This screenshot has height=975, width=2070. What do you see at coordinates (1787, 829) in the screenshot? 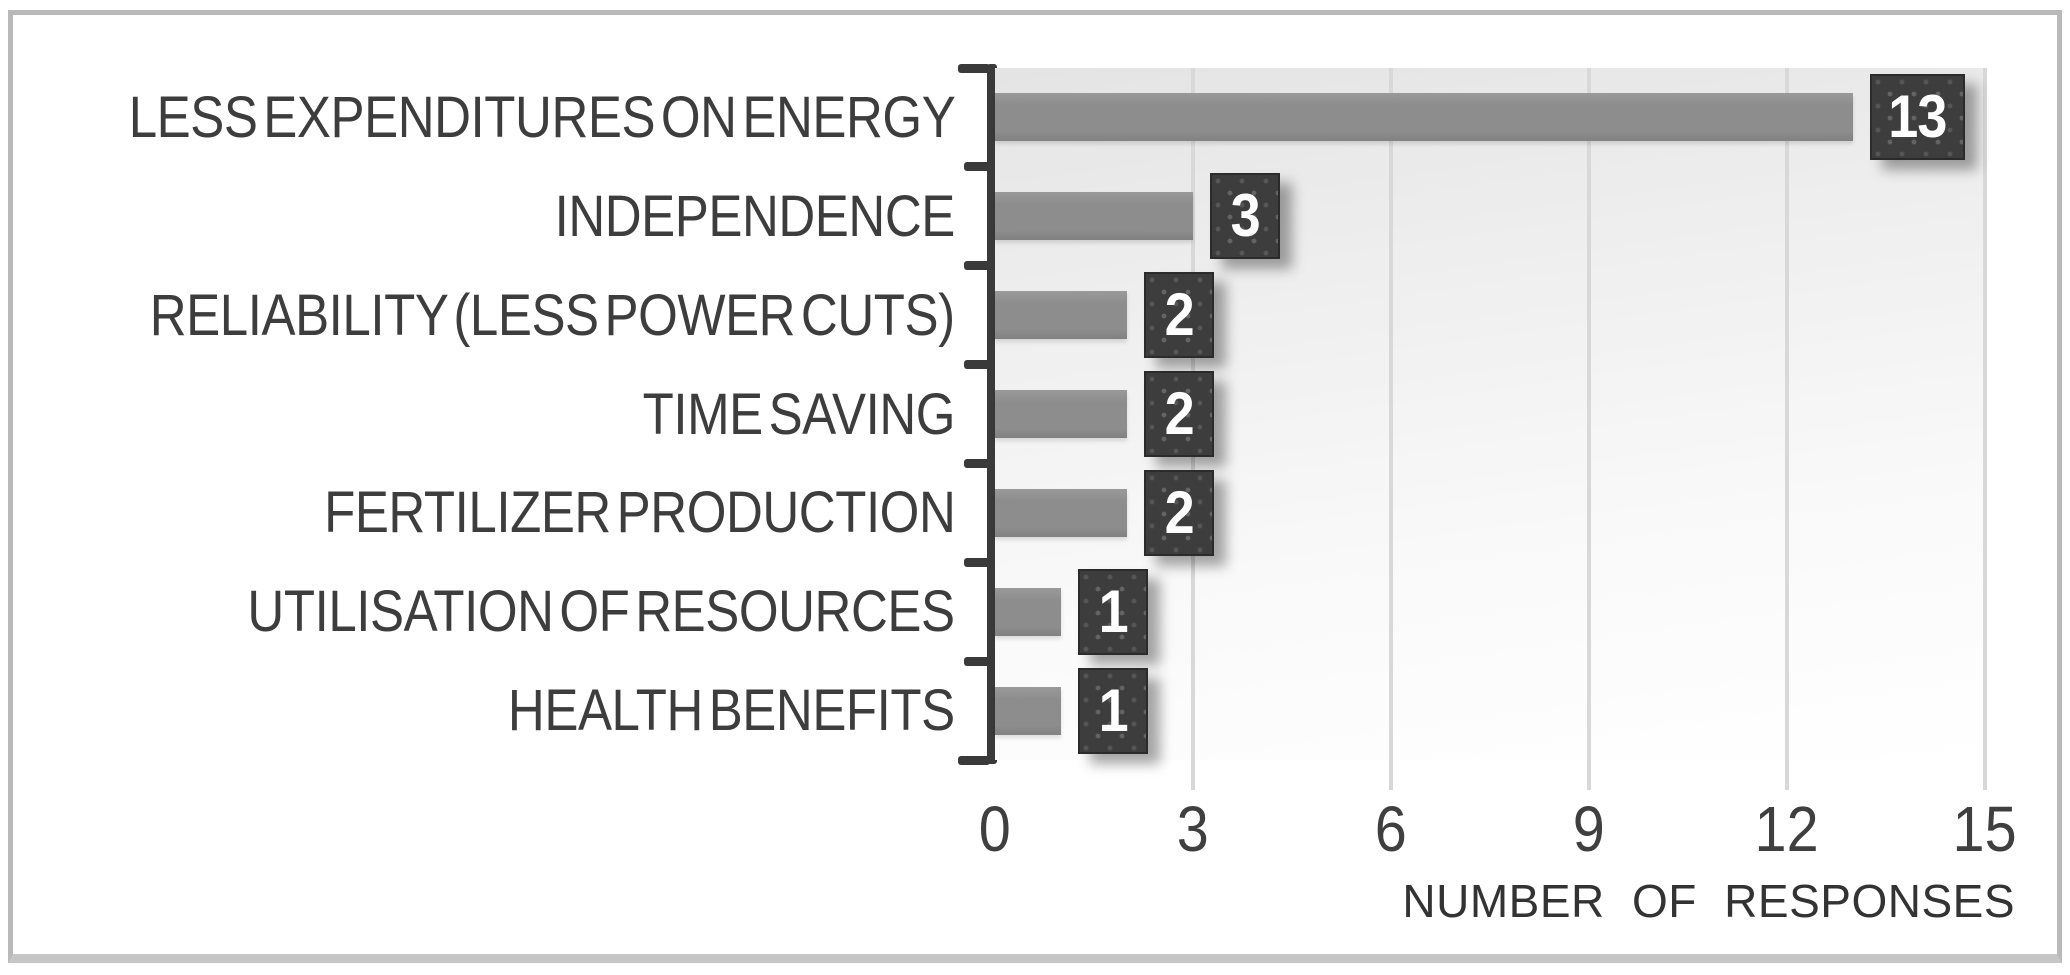
I see `value-axis-tick-label: 12` at bounding box center [1787, 829].